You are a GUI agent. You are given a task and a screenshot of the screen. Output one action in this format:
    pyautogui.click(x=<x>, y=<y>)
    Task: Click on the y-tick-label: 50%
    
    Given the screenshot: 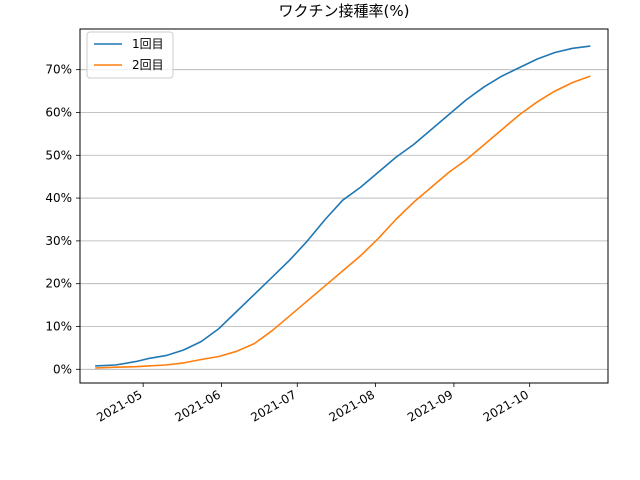 What is the action you would take?
    pyautogui.click(x=58, y=155)
    